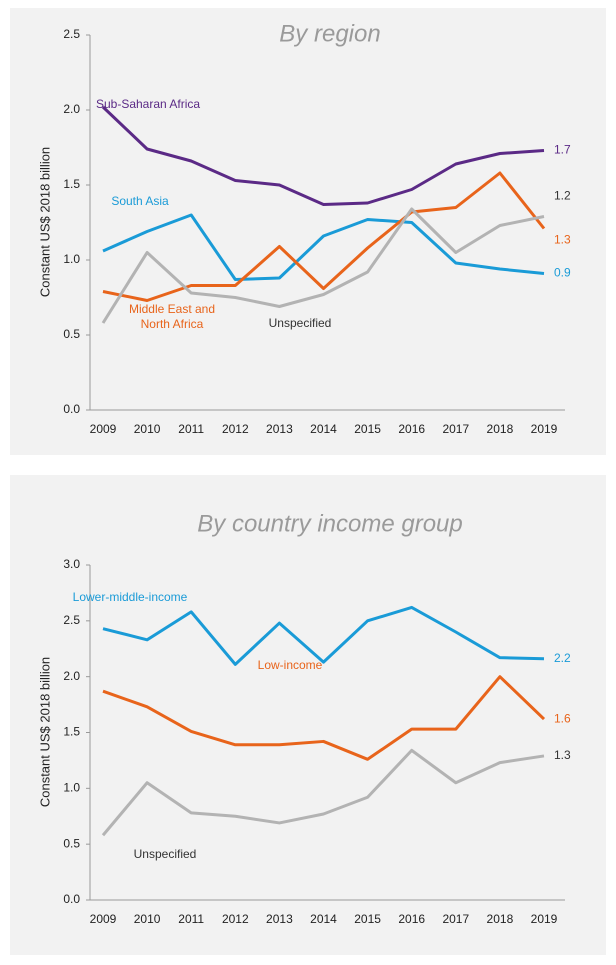 The image size is (616, 965). I want to click on series-label: Low-income, so click(290, 665).